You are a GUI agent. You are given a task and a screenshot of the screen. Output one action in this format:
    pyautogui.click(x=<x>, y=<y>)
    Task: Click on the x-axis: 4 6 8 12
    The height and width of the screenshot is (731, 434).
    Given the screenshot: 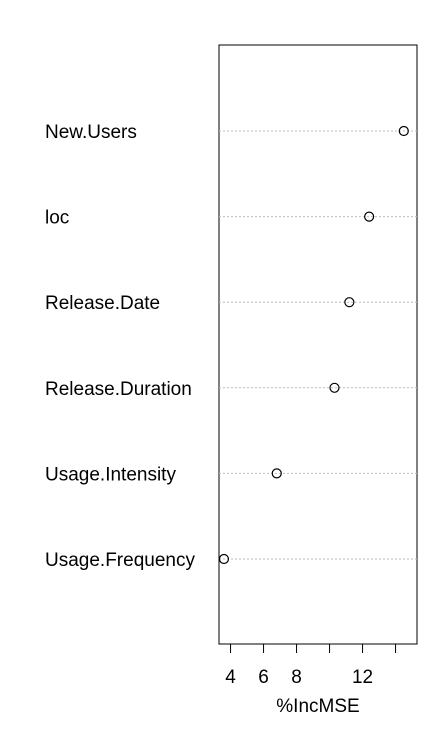 What is the action you would take?
    pyautogui.click(x=311, y=665)
    